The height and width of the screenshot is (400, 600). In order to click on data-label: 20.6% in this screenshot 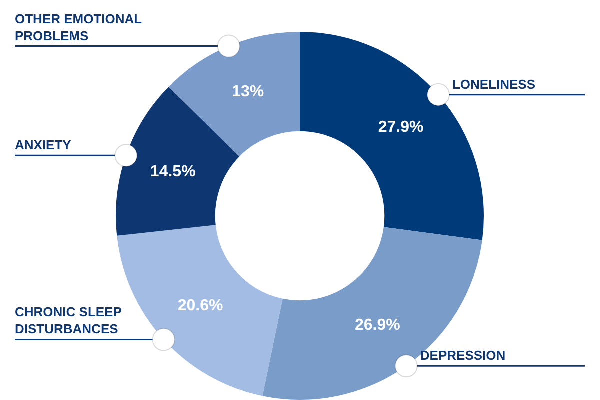, I will do `click(201, 306)`.